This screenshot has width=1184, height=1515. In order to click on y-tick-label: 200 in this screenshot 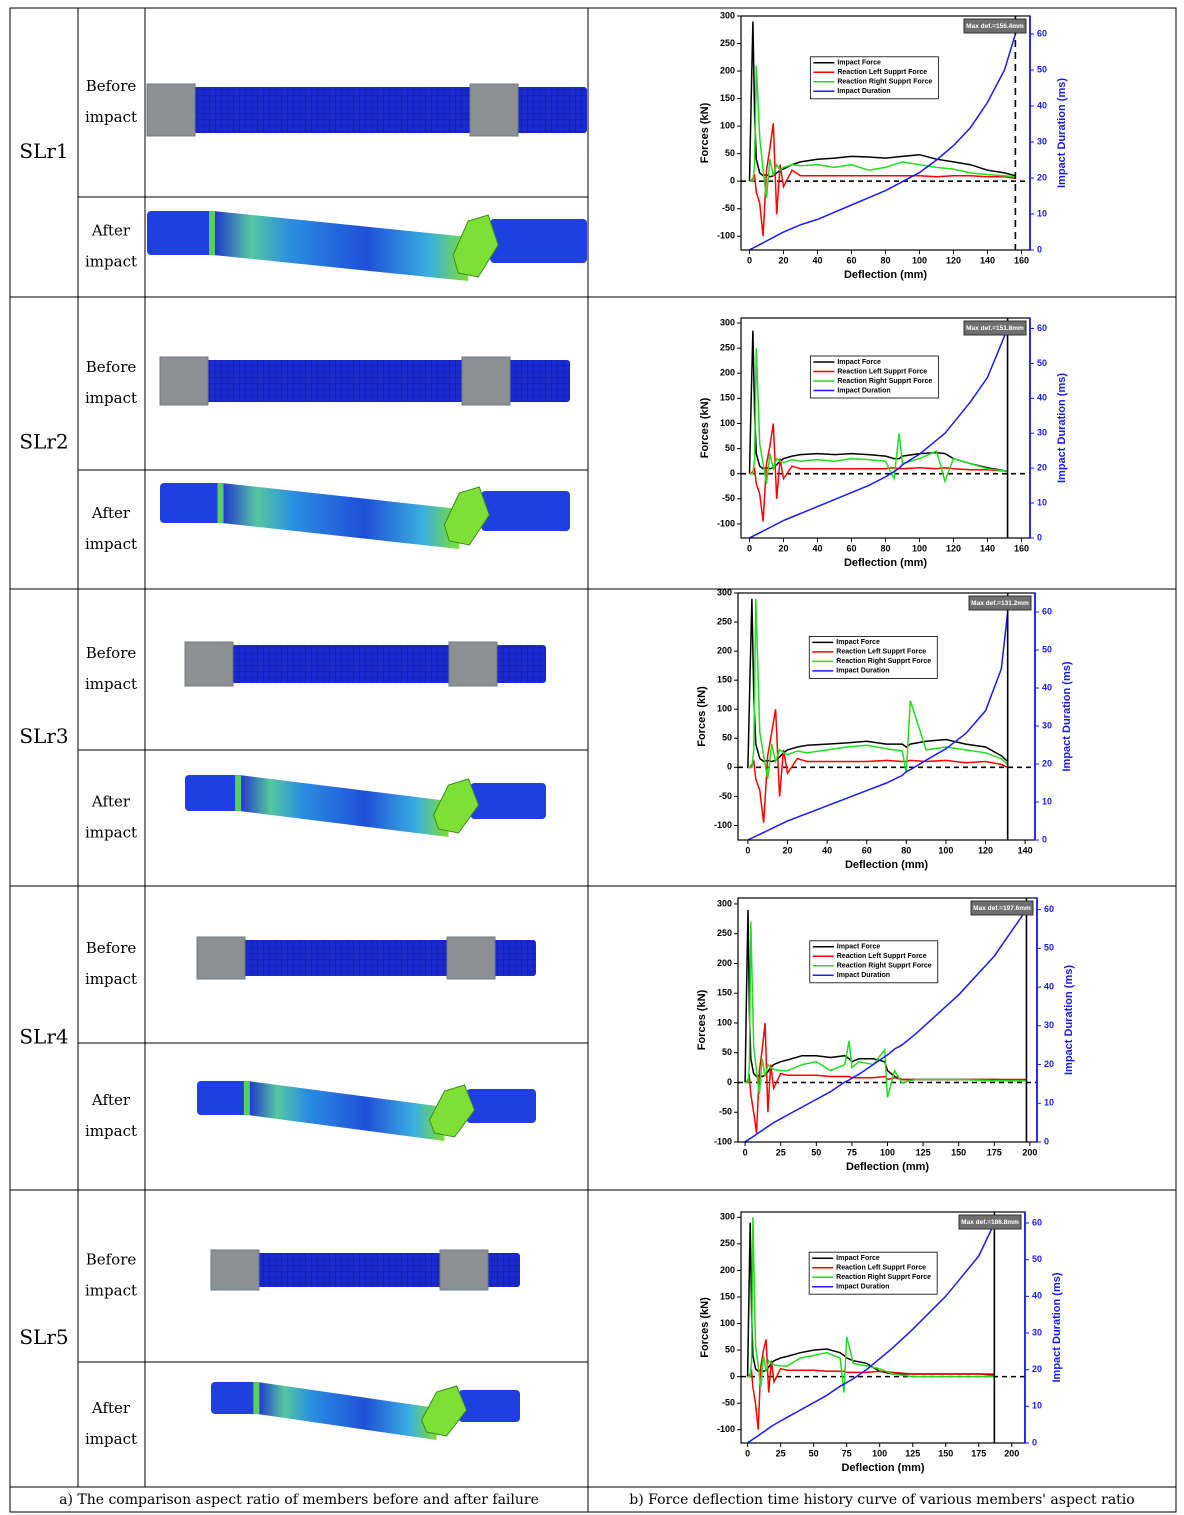, I will do `click(727, 70)`.